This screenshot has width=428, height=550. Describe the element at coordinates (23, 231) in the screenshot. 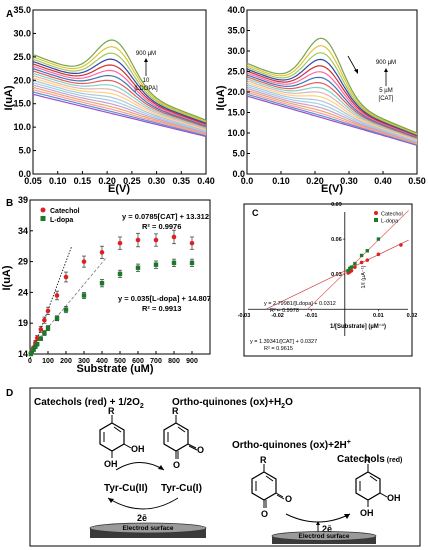

I see `panel-b-ytick-label: 34` at that location.